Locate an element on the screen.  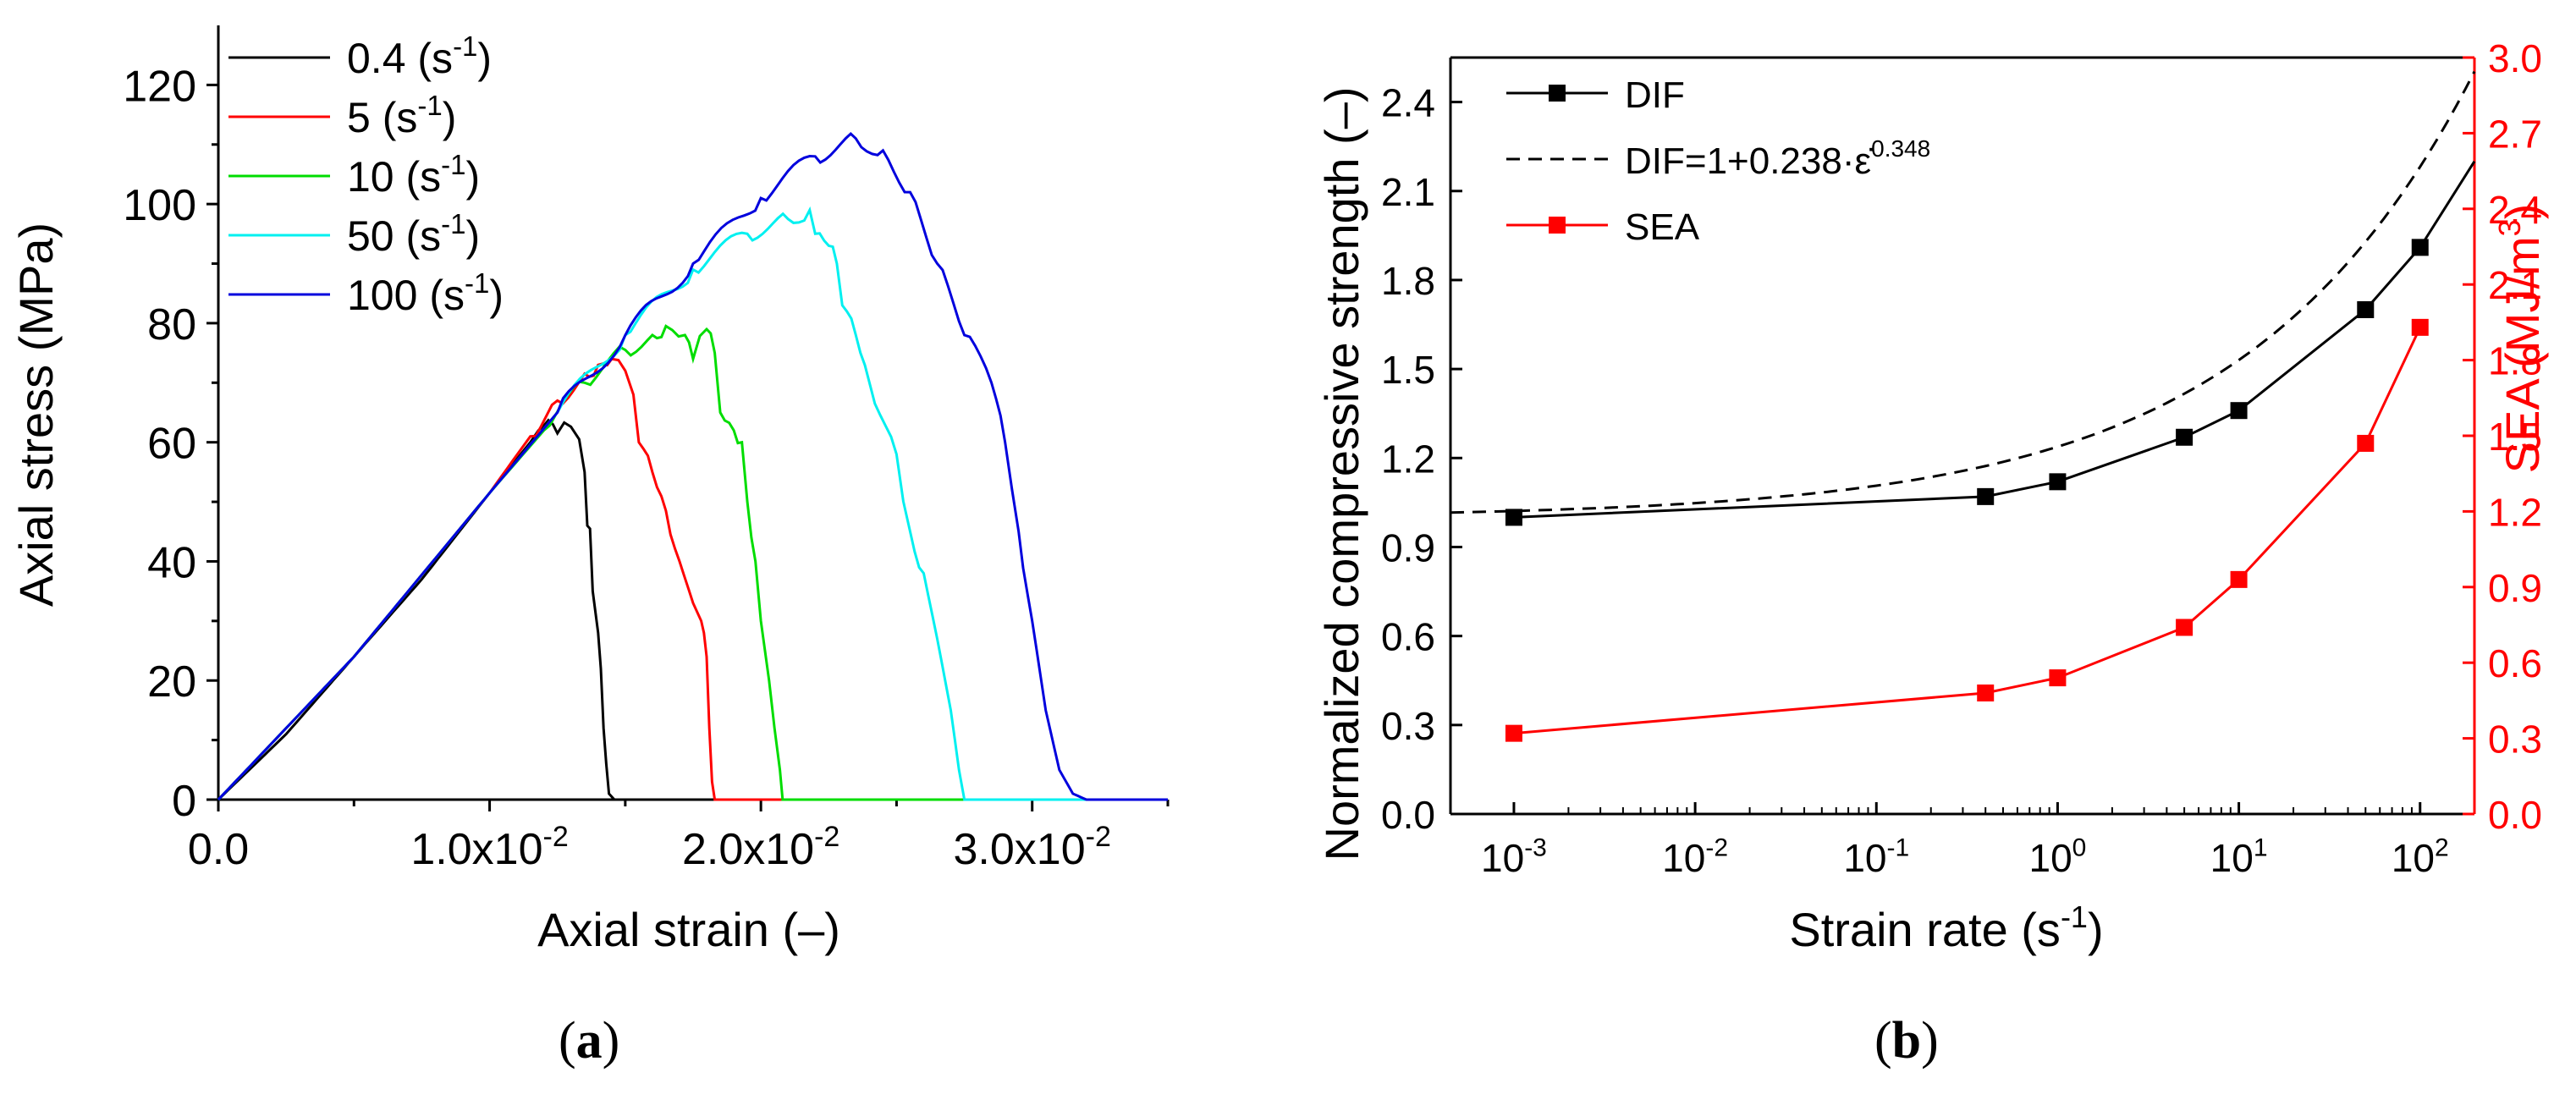
chart-b-dif-line is located at coordinates (1994, 339).